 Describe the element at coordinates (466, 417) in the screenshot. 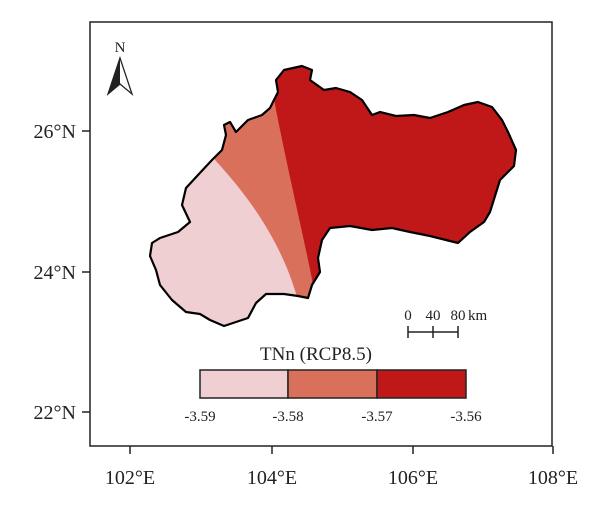

I see `legend-break-4: -3.56` at that location.